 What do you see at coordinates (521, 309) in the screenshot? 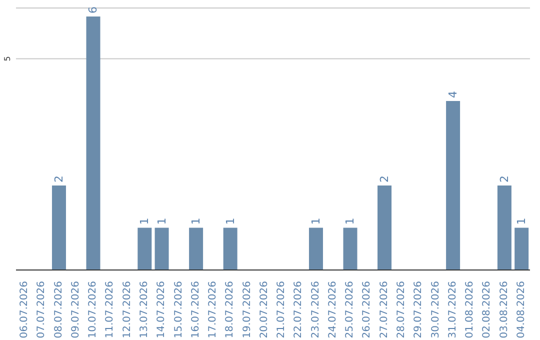
I see `x-tick-label: 04.08.2026` at bounding box center [521, 309].